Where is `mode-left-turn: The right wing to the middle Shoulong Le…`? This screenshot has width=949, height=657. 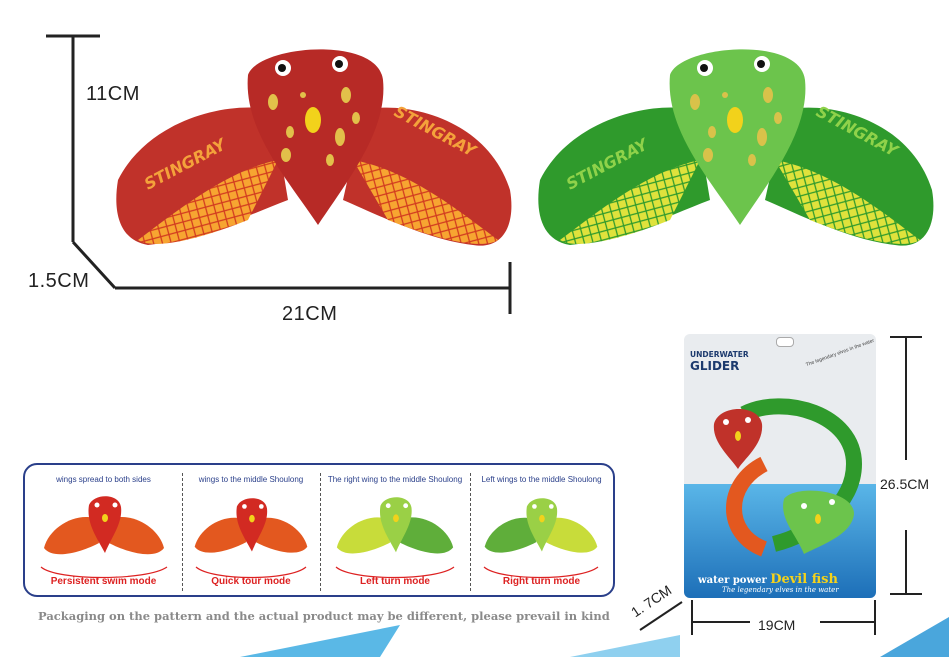 mode-left-turn: The right wing to the middle Shoulong Le… is located at coordinates (395, 530).